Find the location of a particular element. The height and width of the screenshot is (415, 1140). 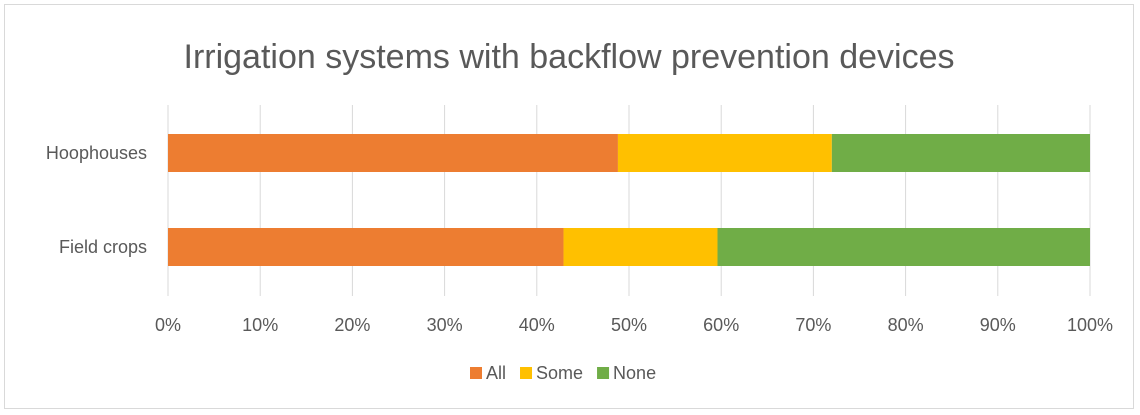

x-tick-label: 20% is located at coordinates (352, 325).